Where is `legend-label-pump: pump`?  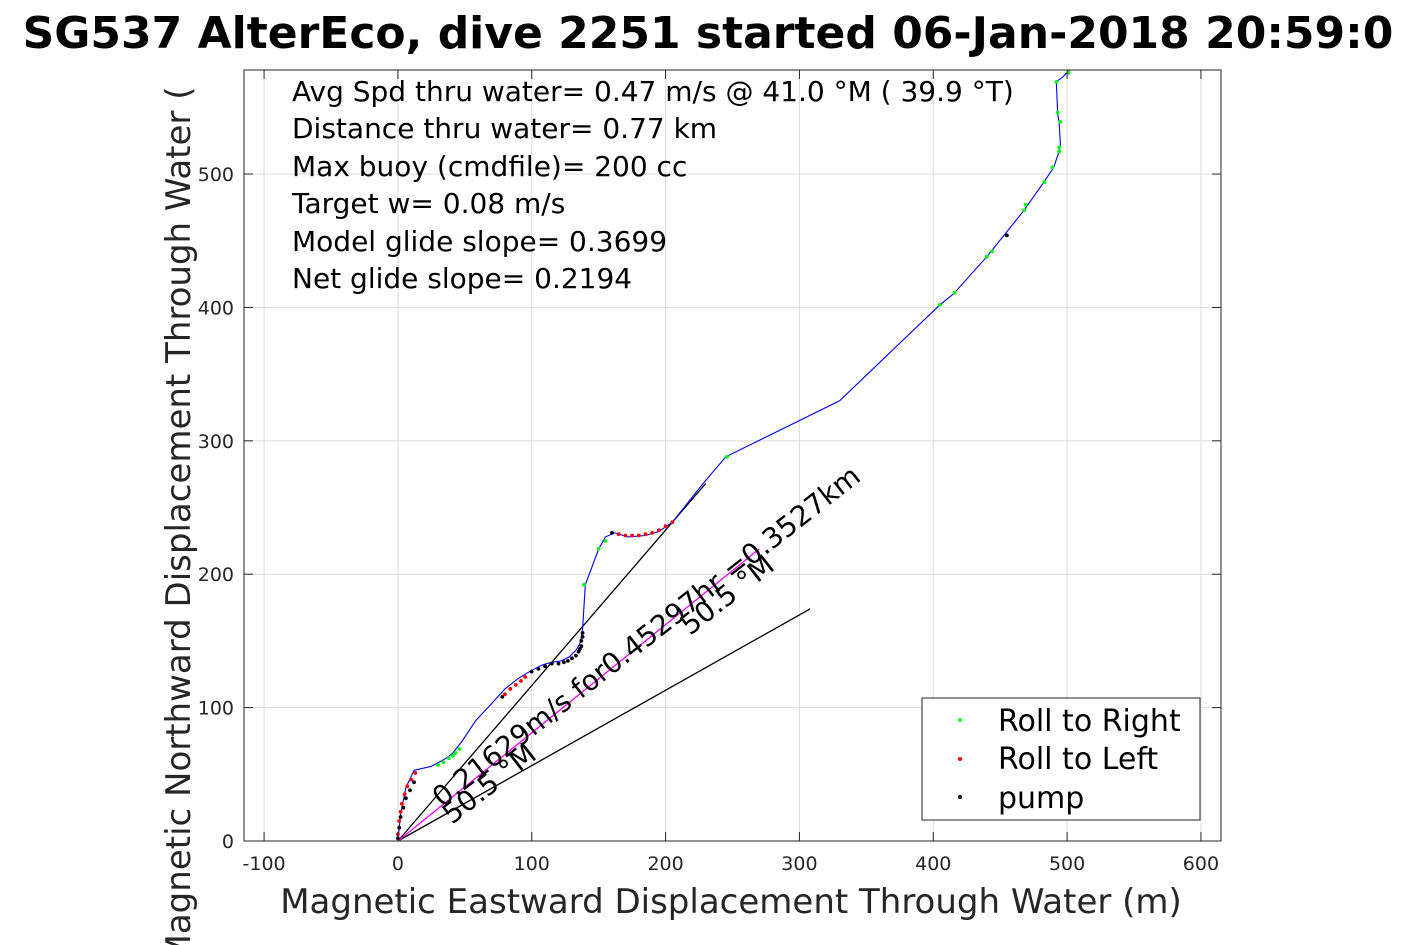 legend-label-pump: pump is located at coordinates (1041, 798).